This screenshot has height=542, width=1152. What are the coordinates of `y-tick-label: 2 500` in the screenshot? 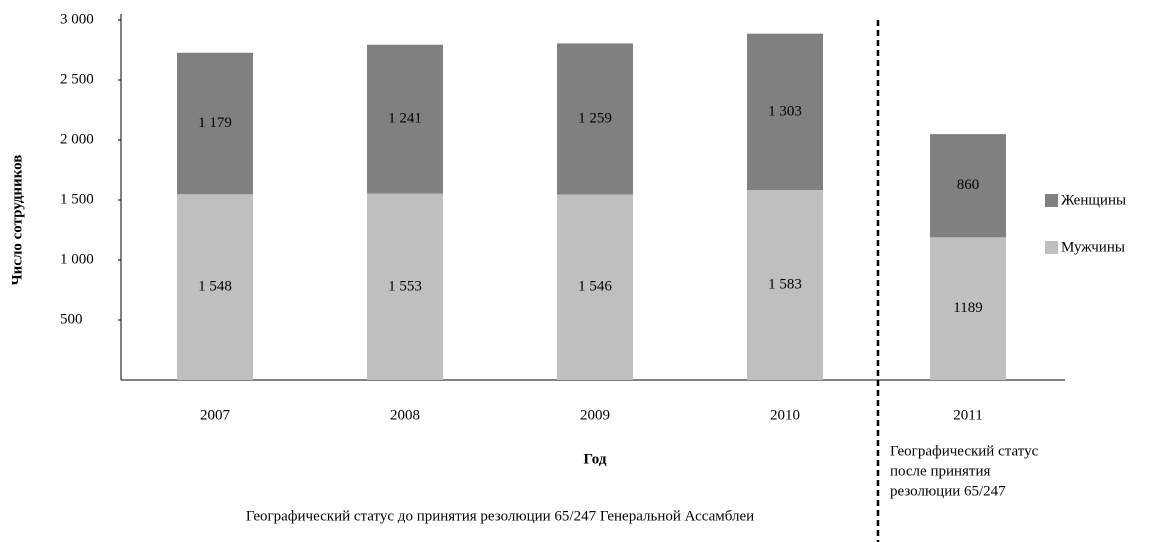 It's located at (77, 79).